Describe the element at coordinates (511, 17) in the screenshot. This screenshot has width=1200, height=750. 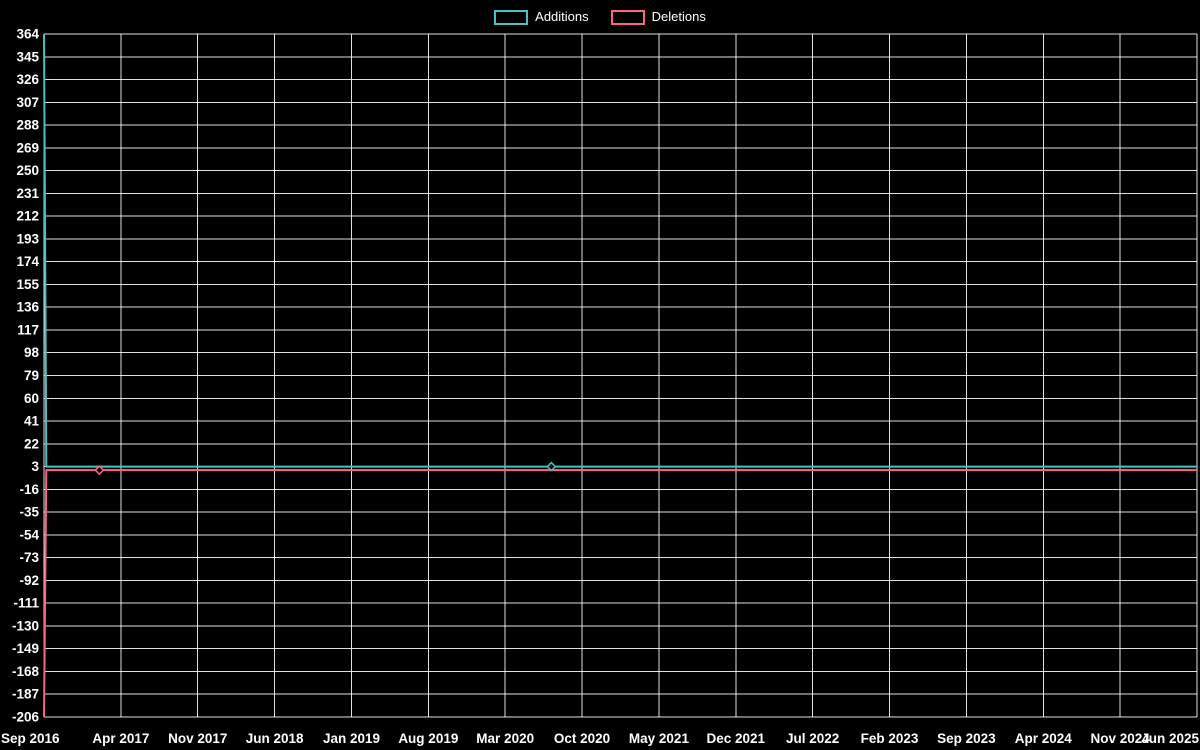
I see `additions-swatch-icon` at that location.